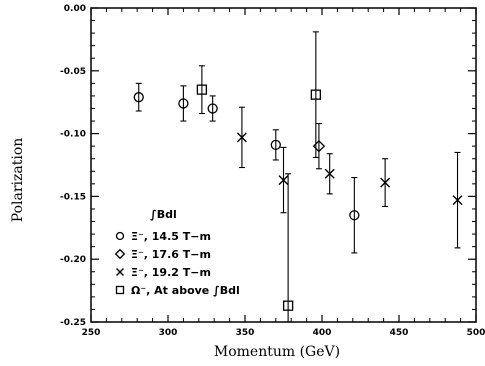  What do you see at coordinates (171, 254) in the screenshot?
I see `legend-label: Ξ⁻, 17.6 T−m` at bounding box center [171, 254].